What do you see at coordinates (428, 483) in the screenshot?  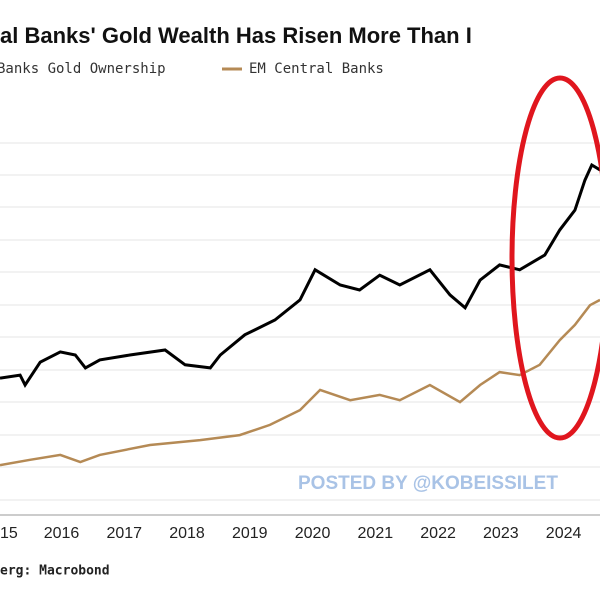 I see `watermark: POSTED BY @KOBEISSILET` at bounding box center [428, 483].